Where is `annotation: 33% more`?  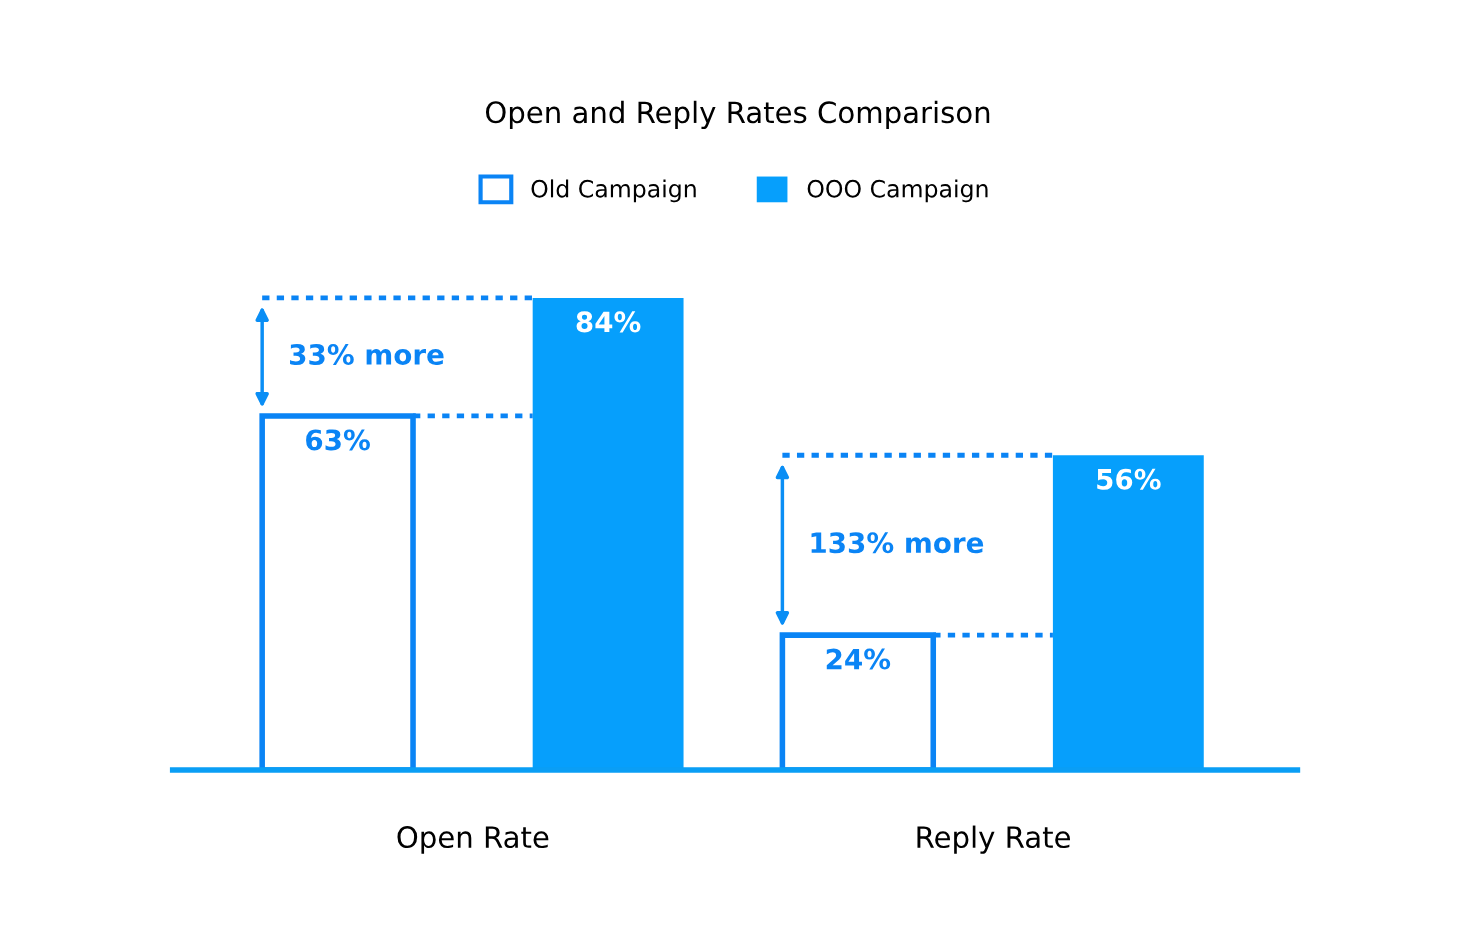
annotation: 33% more is located at coordinates (367, 354).